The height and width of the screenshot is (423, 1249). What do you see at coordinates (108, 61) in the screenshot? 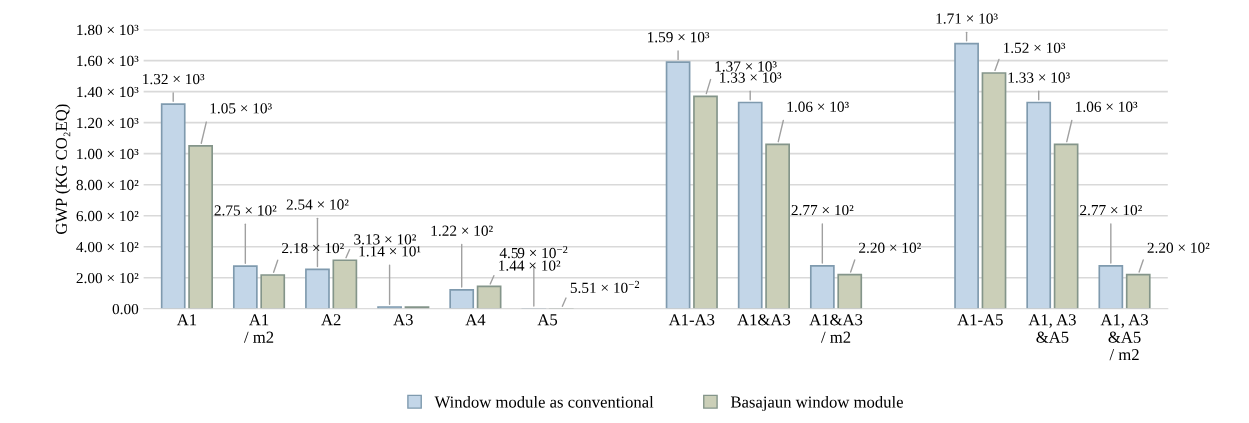
I see `y-tick-label: 1.60 × 10³` at bounding box center [108, 61].